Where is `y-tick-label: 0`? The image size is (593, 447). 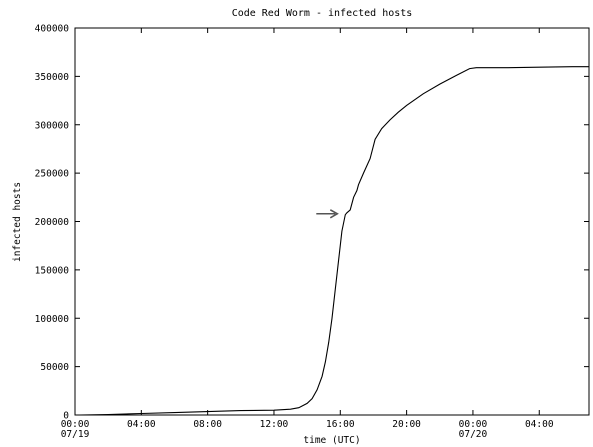 y-tick-label: 0 is located at coordinates (66, 416).